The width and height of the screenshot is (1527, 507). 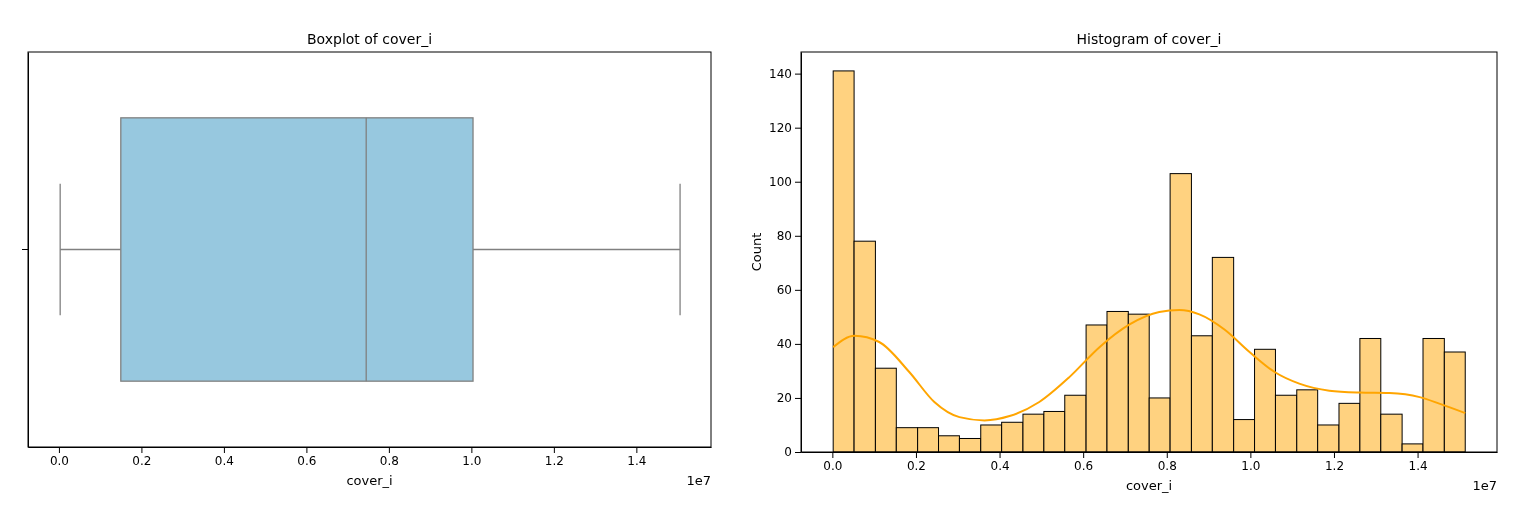 I want to click on chart-title: Boxplot of cover_i, so click(x=369, y=39).